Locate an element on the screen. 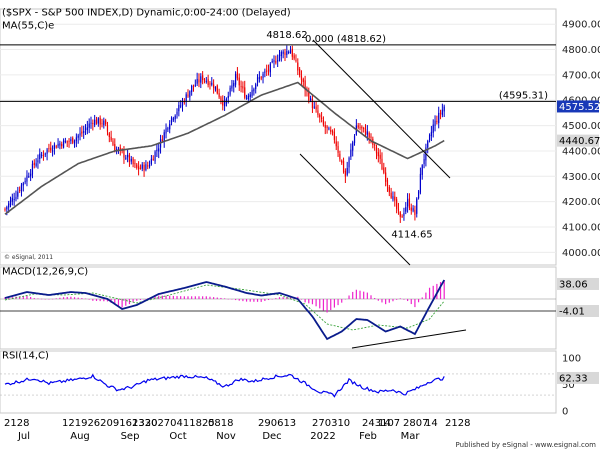 The width and height of the screenshot is (600, 451). last-price-badge: 4575.52 is located at coordinates (579, 107).